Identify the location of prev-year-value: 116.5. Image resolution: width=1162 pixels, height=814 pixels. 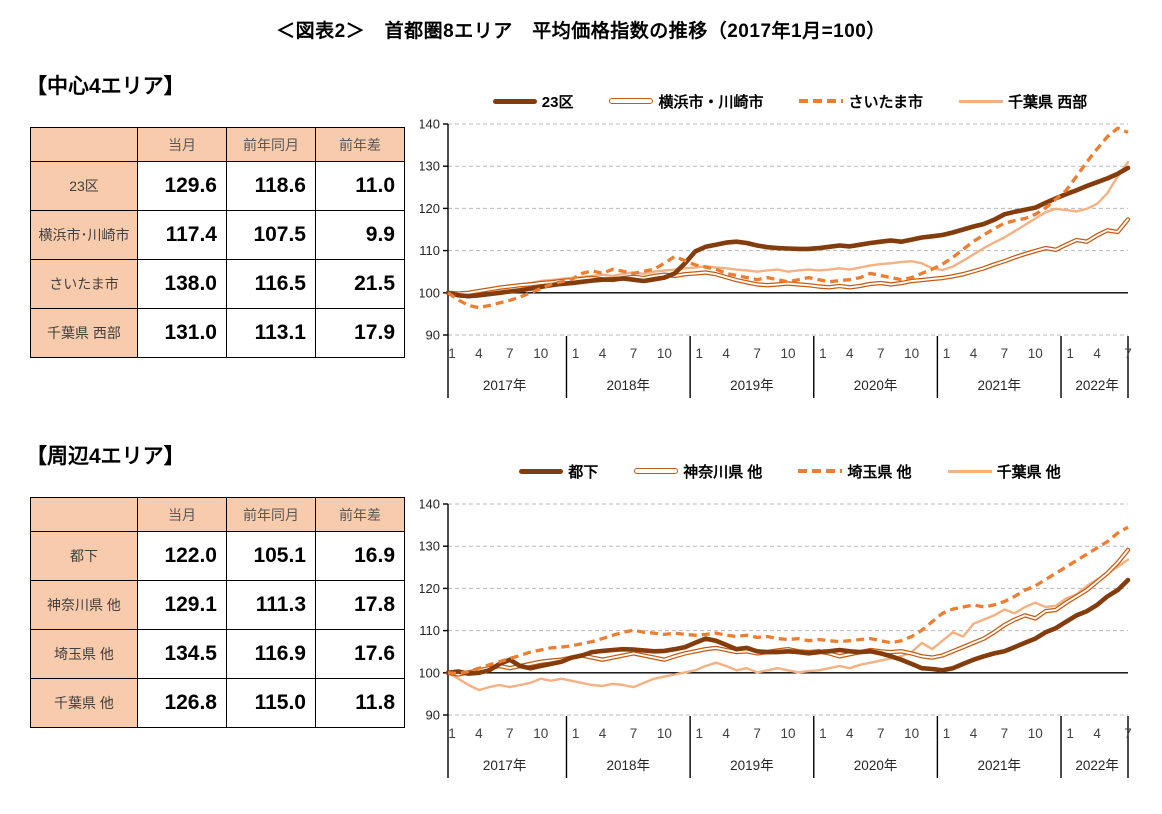
(271, 284).